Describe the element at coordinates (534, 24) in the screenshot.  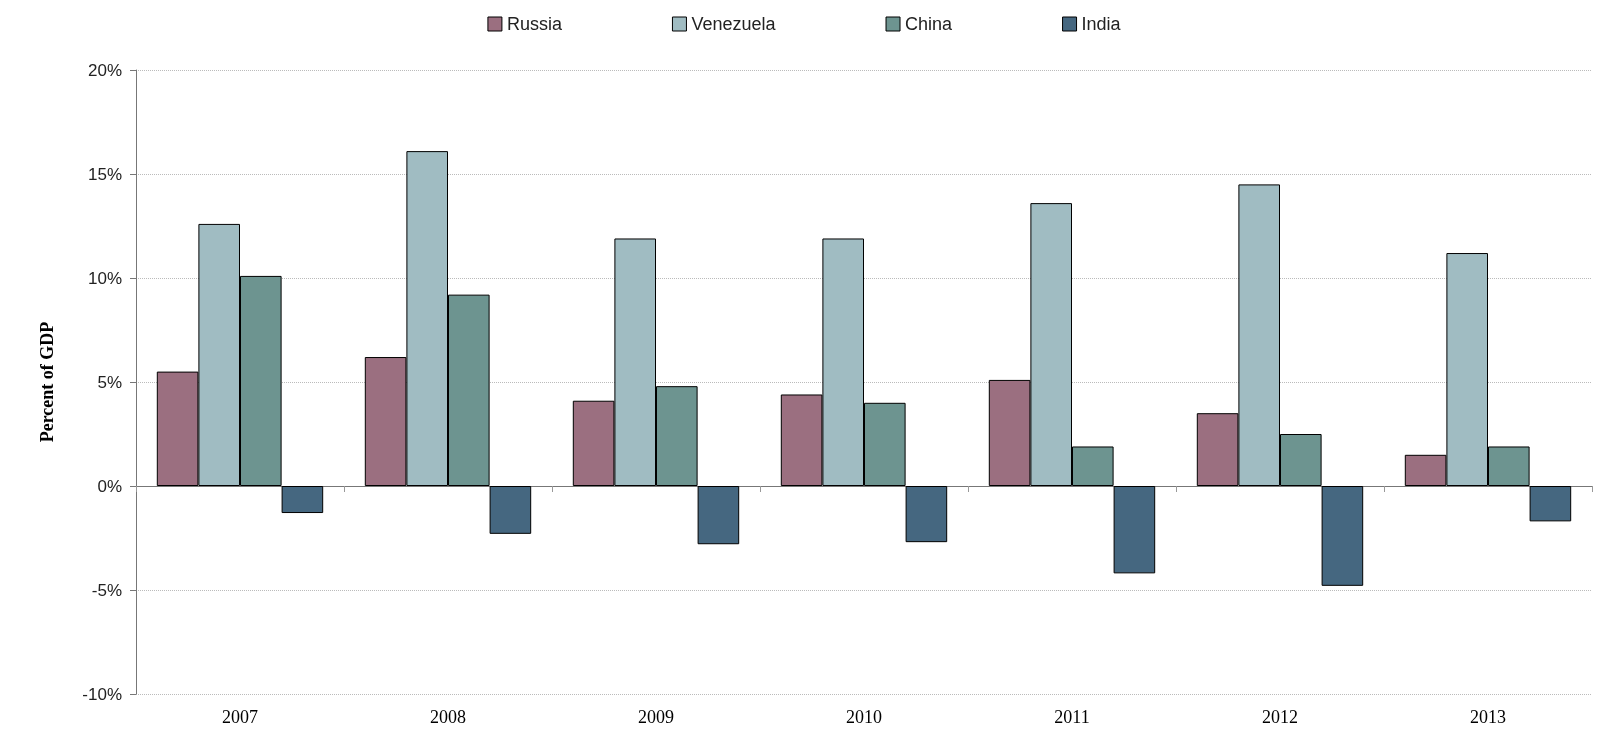
I see `legend-label: Russia` at that location.